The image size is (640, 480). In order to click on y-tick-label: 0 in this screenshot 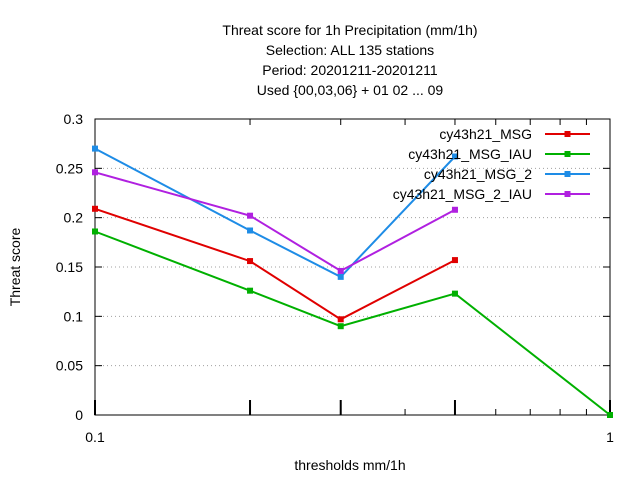, I will do `click(79, 415)`.